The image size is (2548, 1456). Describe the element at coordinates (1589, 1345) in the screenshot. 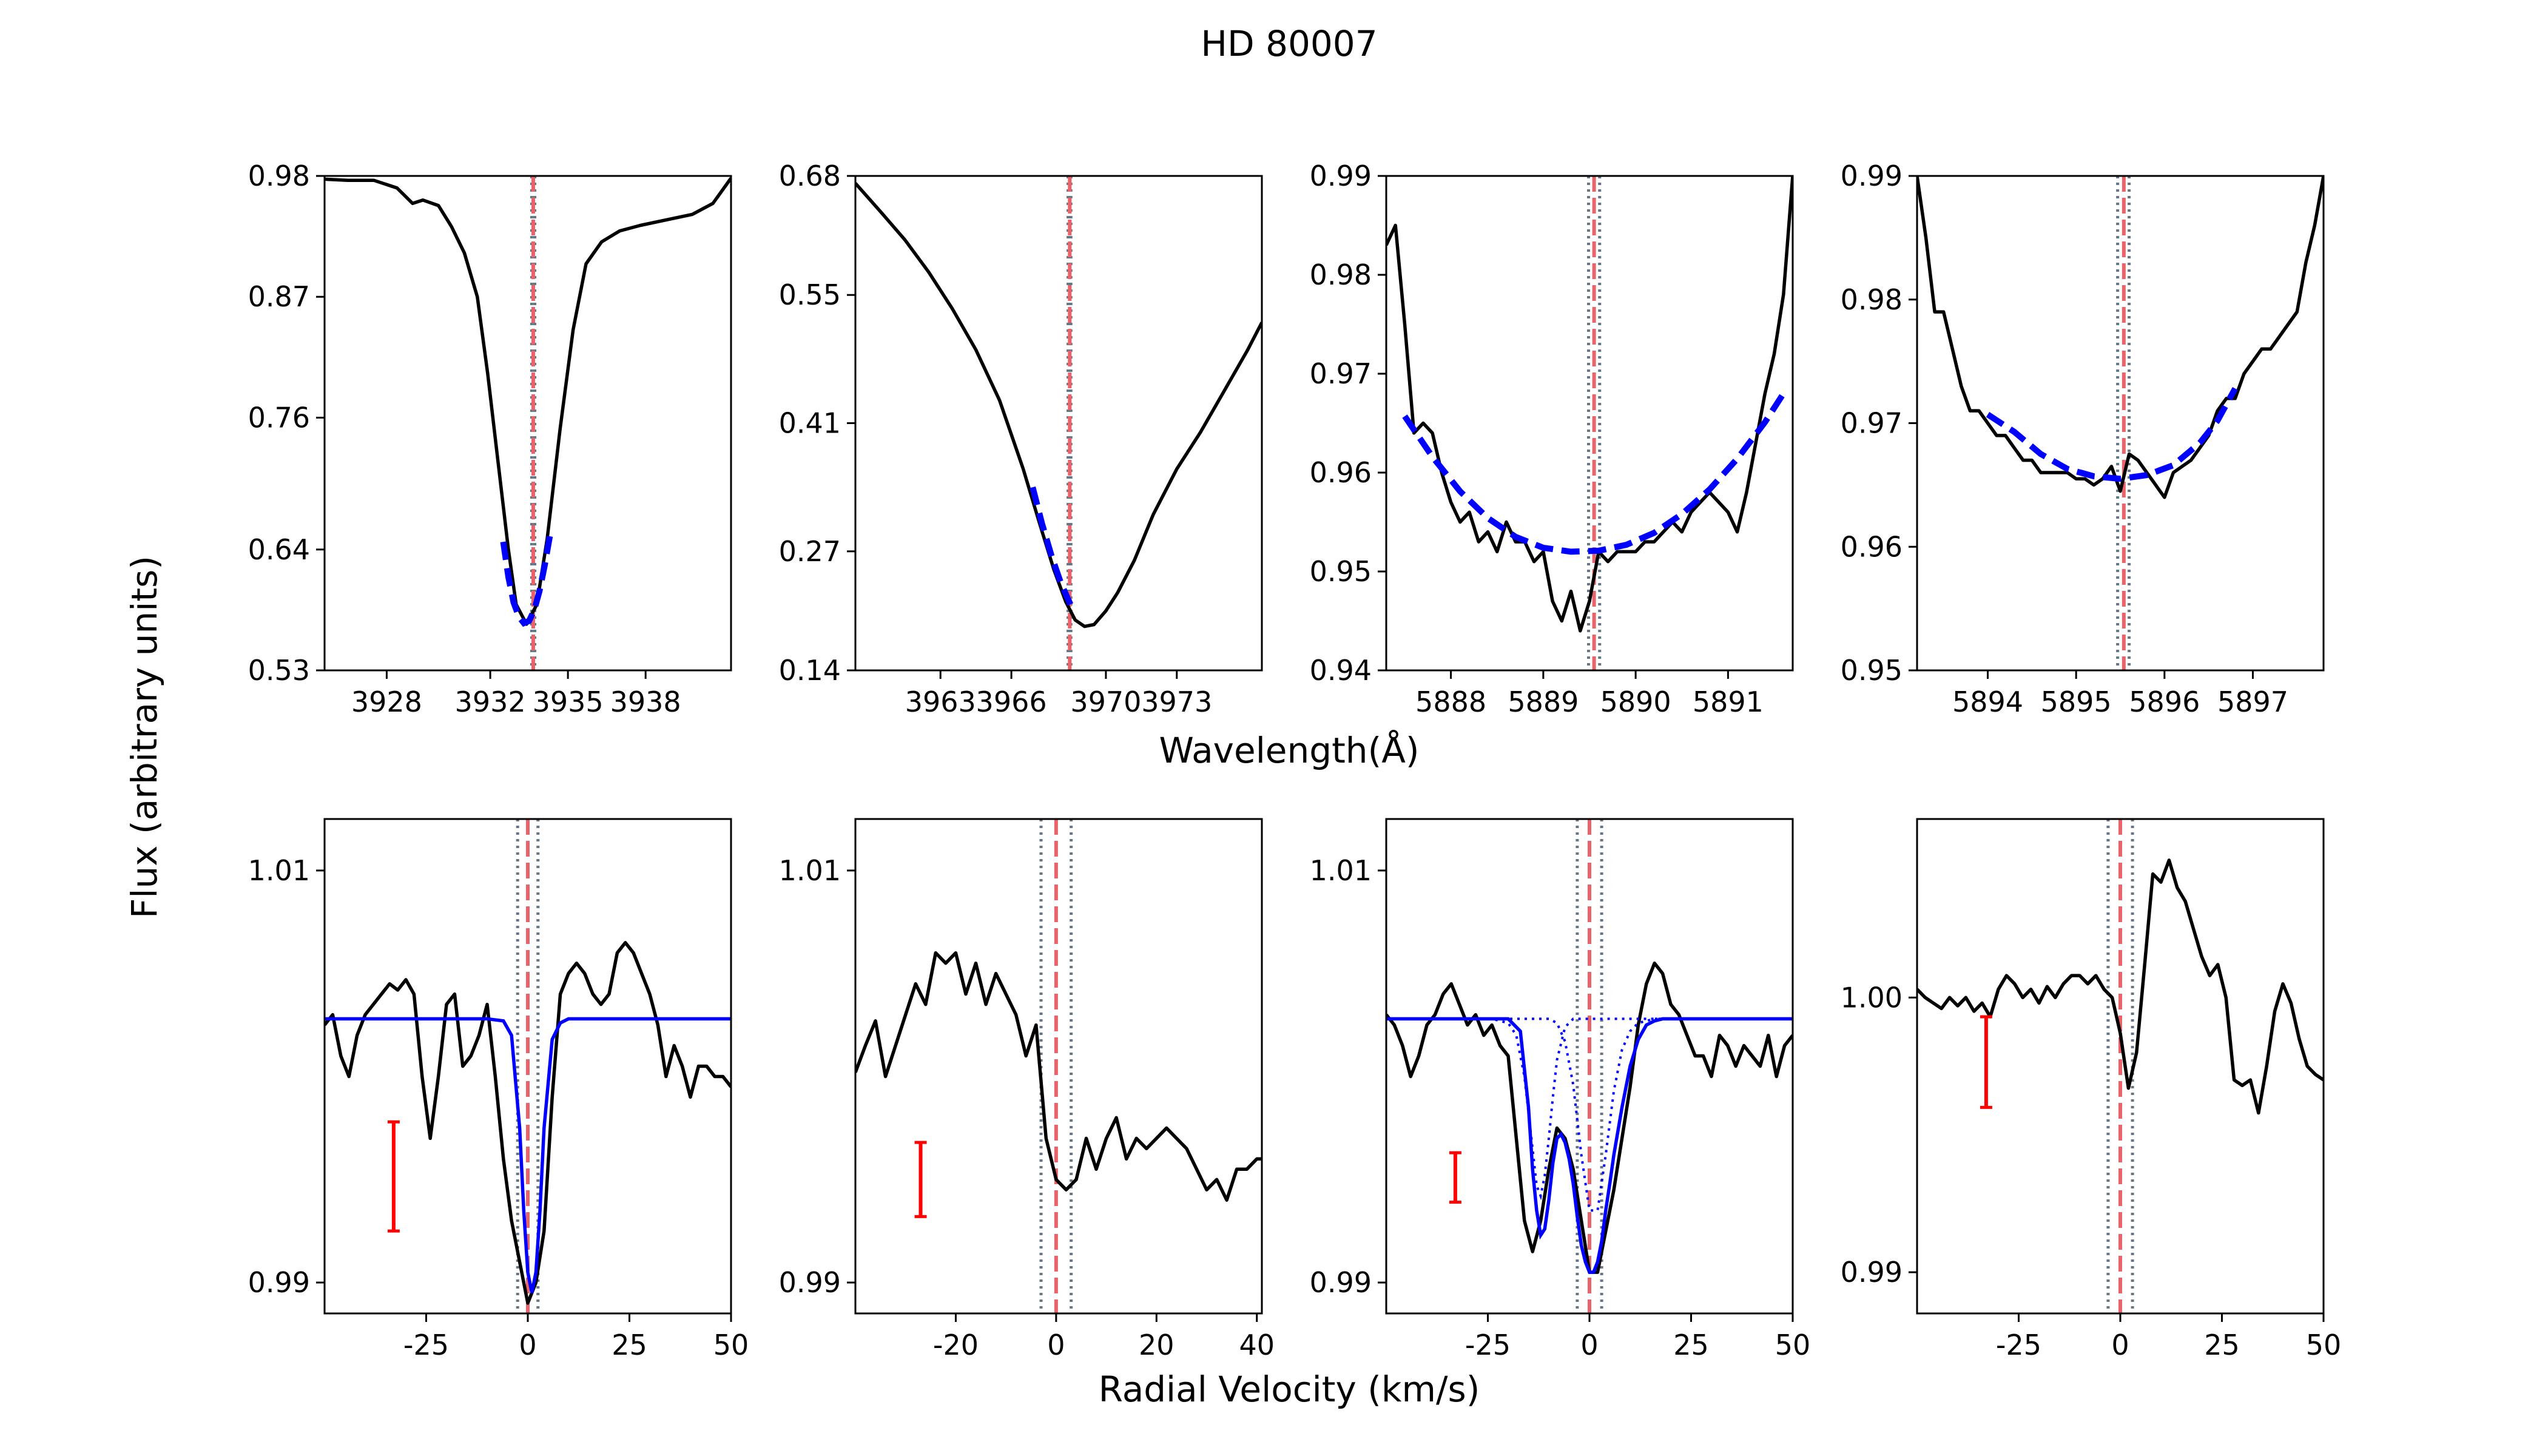

I see `bottom-panel-3-x-tick-label-2: 0` at that location.